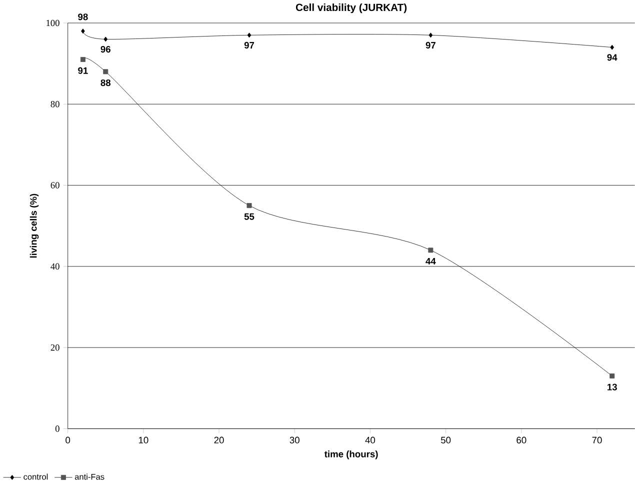 This screenshot has height=485, width=635. What do you see at coordinates (55, 347) in the screenshot?
I see `y-tick-label: 20` at bounding box center [55, 347].